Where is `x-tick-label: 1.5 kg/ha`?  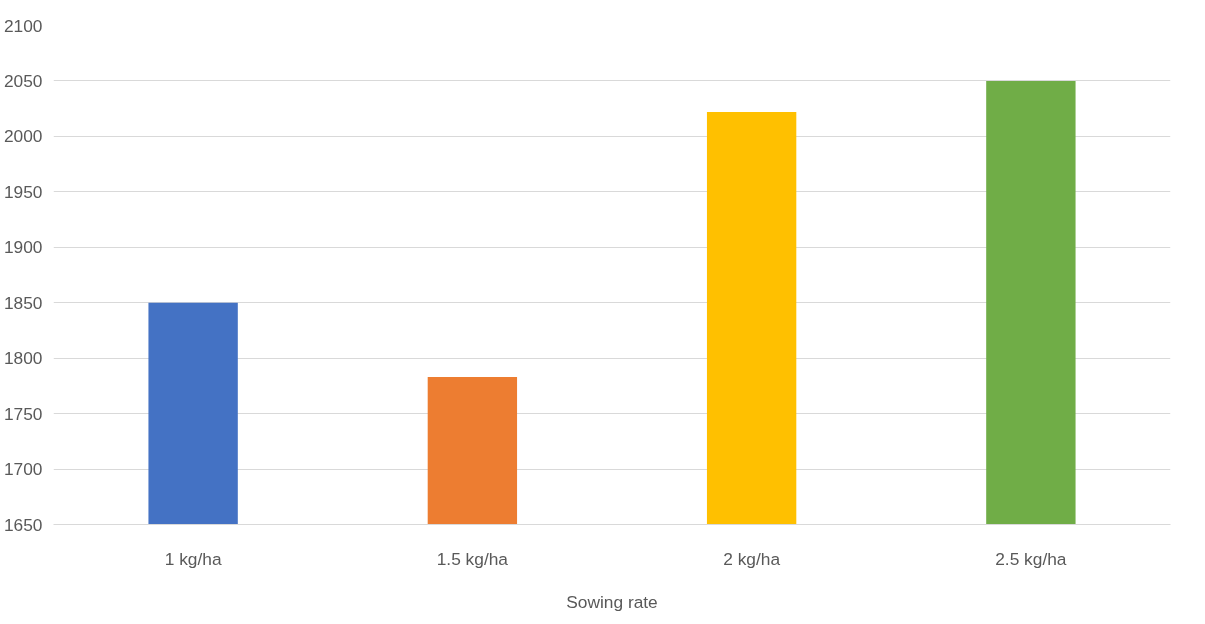
x-tick-label: 1.5 kg/ha is located at coordinates (472, 558).